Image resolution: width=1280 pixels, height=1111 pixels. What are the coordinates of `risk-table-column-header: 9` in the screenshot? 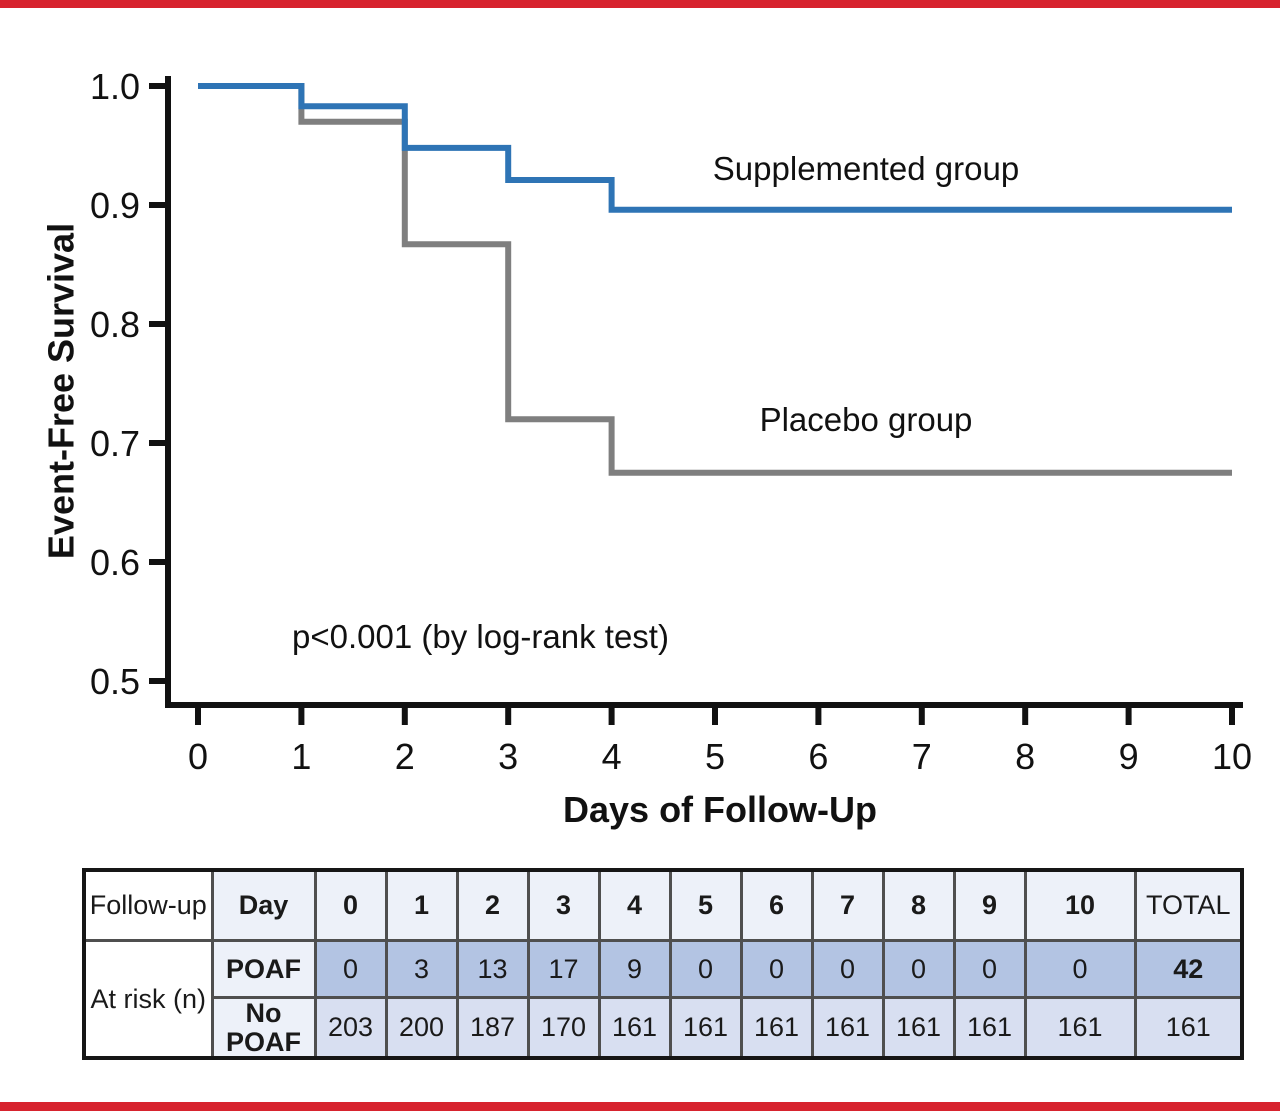 It's located at (989, 905).